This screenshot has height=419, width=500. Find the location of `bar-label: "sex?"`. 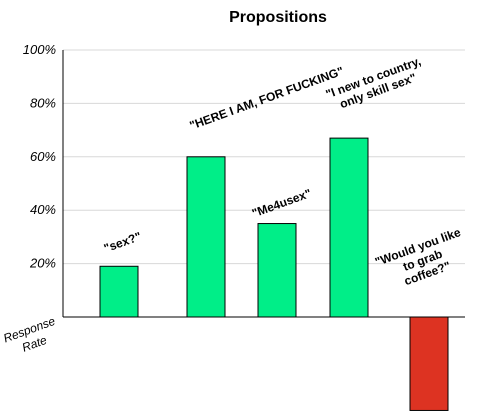

bar-label: "sex?" is located at coordinates (122, 242).